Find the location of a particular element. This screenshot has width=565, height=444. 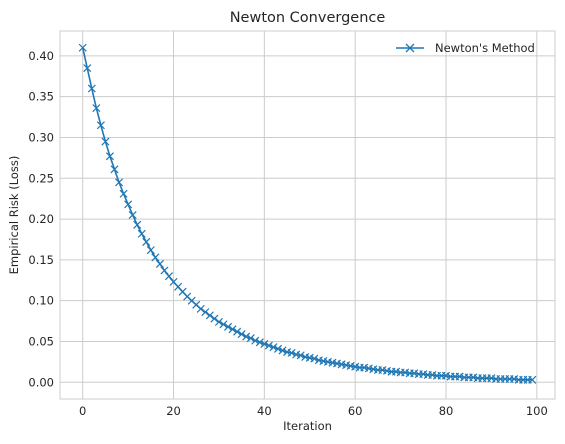

y-tick-labels: 0.00 0.05 0.10 0.15 0.20 0.25 0.30 0.35 0.40 is located at coordinates (41, 219).